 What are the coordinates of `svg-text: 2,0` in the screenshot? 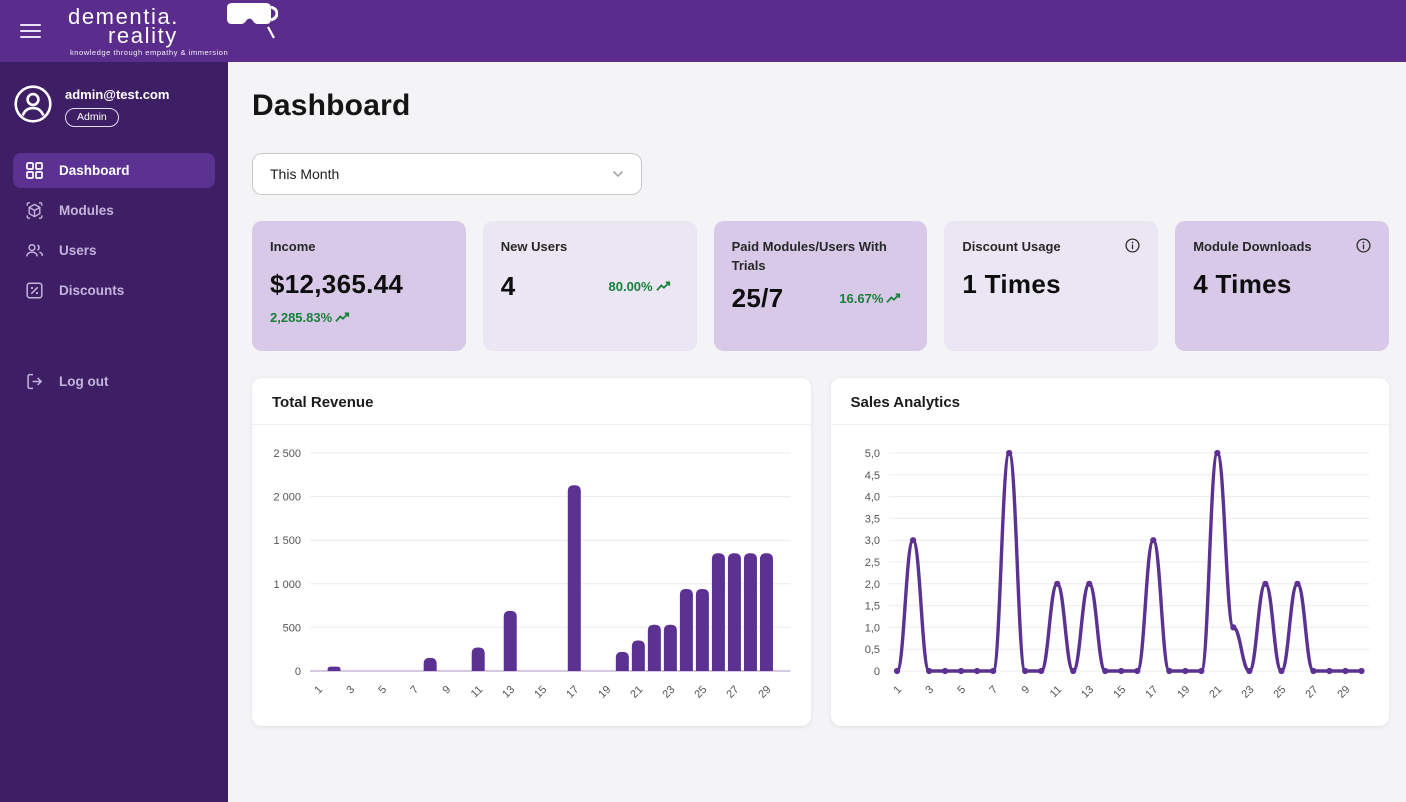 It's located at (871, 585).